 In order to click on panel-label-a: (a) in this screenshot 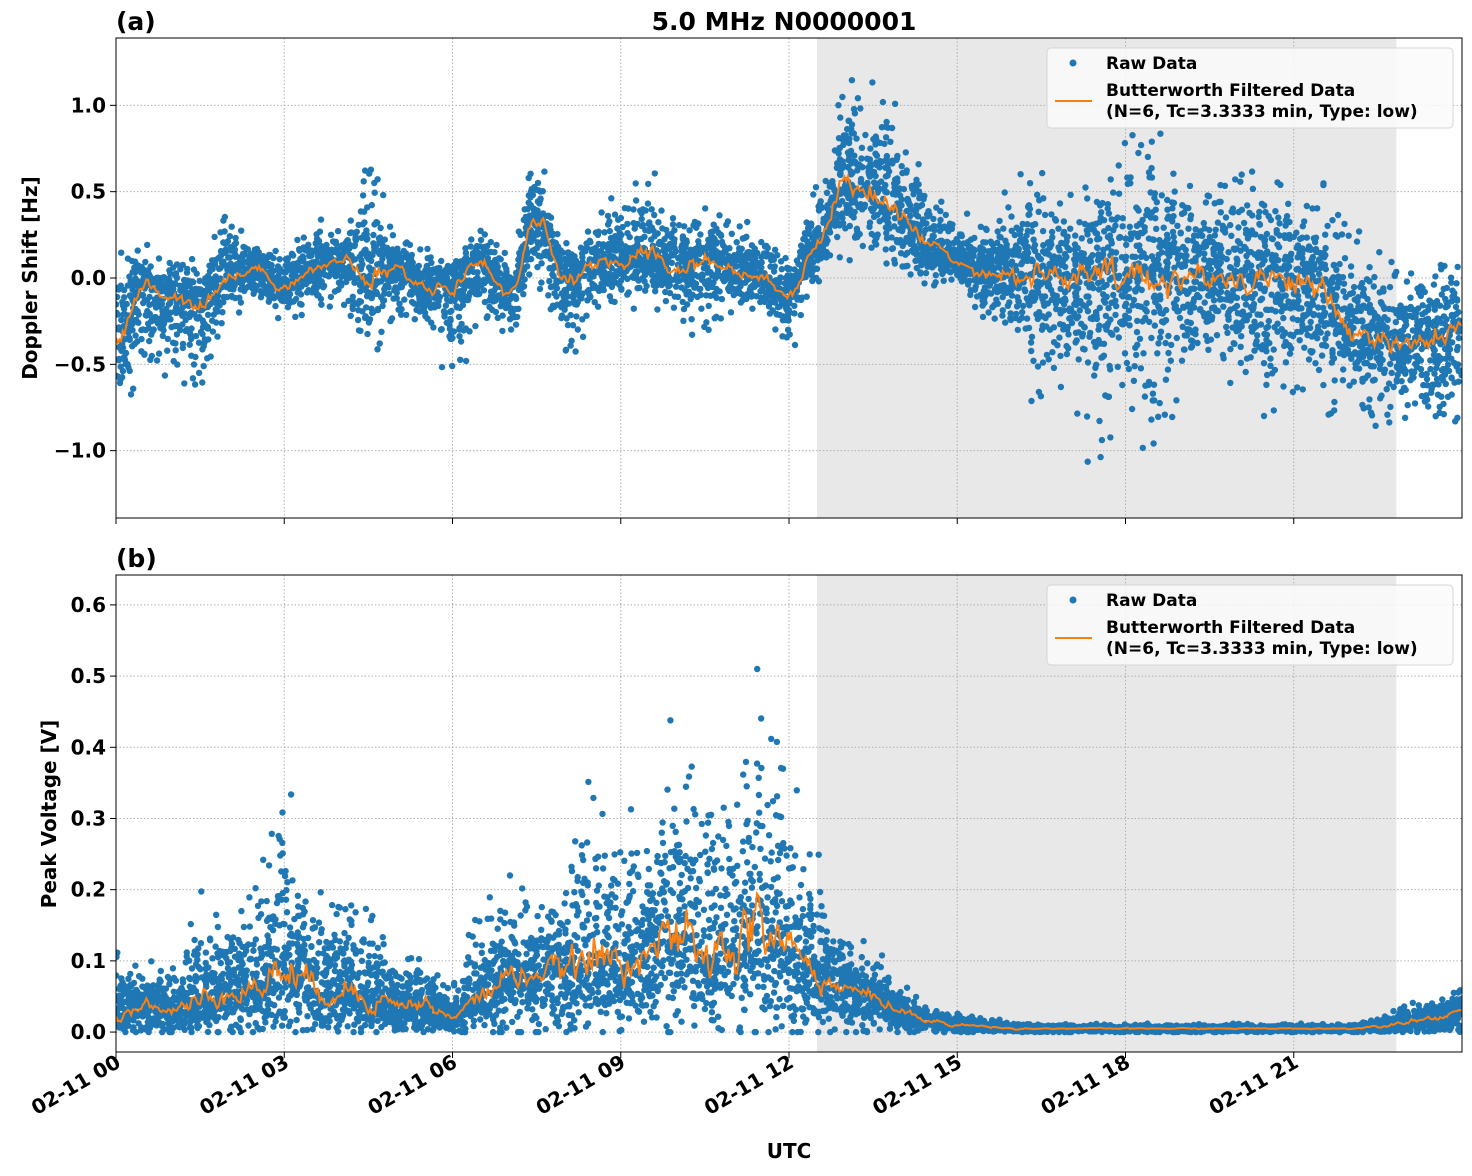, I will do `click(136, 21)`.